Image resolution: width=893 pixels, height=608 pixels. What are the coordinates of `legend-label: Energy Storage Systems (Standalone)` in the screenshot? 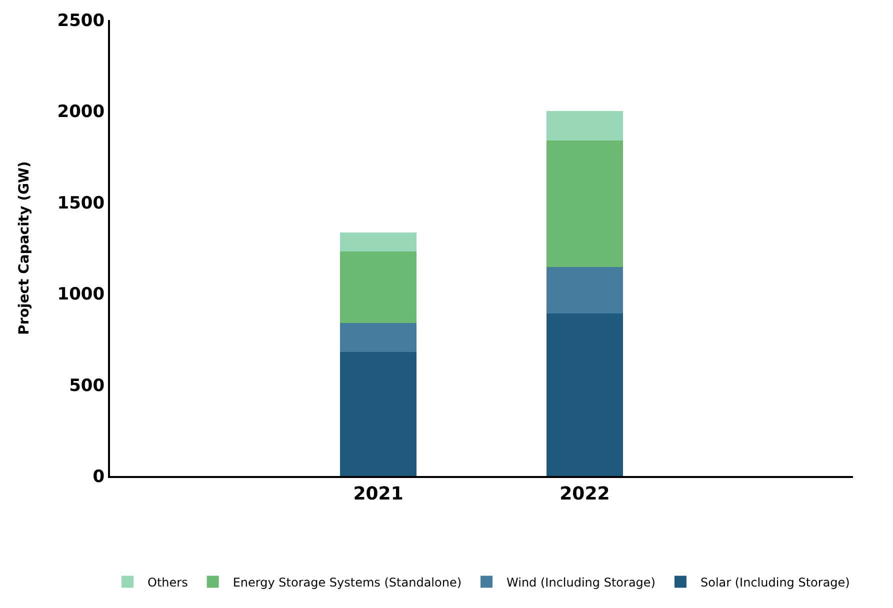 It's located at (347, 582).